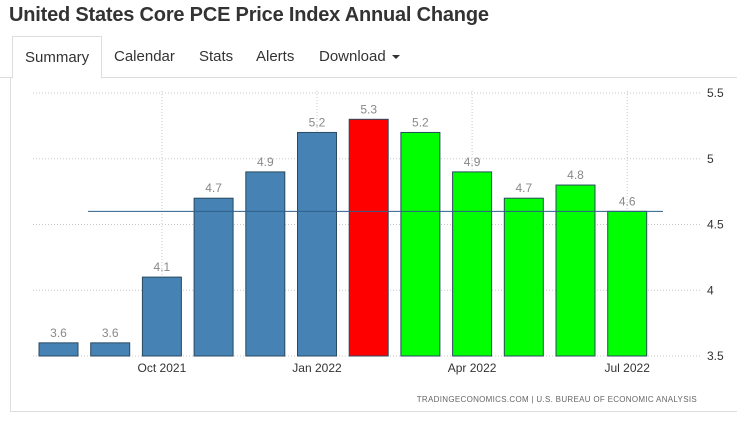  I want to click on tab-summary-label: Summary, so click(57, 57).